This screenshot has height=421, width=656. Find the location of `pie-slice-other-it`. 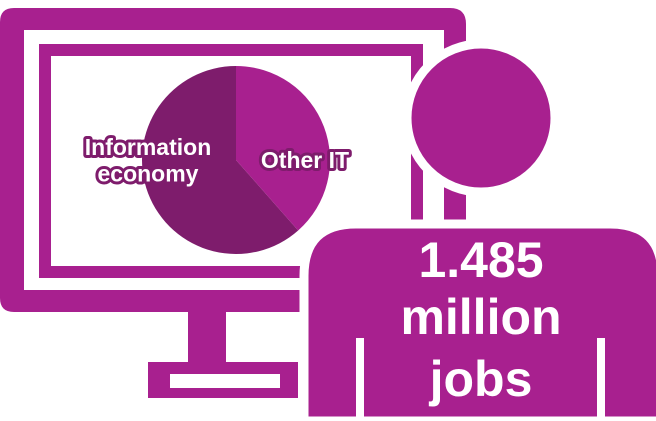

pie-slice-other-it is located at coordinates (283, 148).